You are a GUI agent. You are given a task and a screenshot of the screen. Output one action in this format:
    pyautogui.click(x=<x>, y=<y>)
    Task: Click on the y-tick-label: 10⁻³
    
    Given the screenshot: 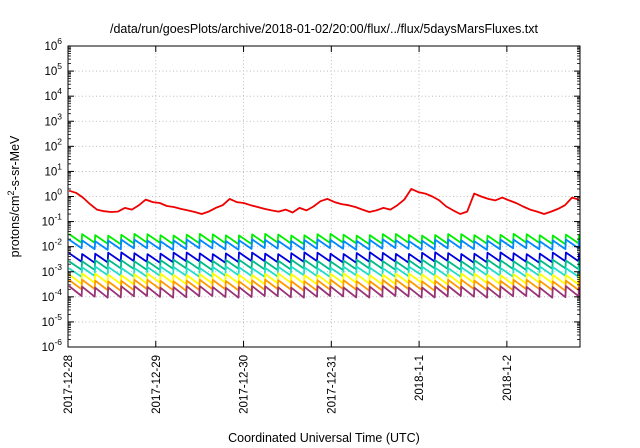 What is the action you would take?
    pyautogui.click(x=52, y=270)
    